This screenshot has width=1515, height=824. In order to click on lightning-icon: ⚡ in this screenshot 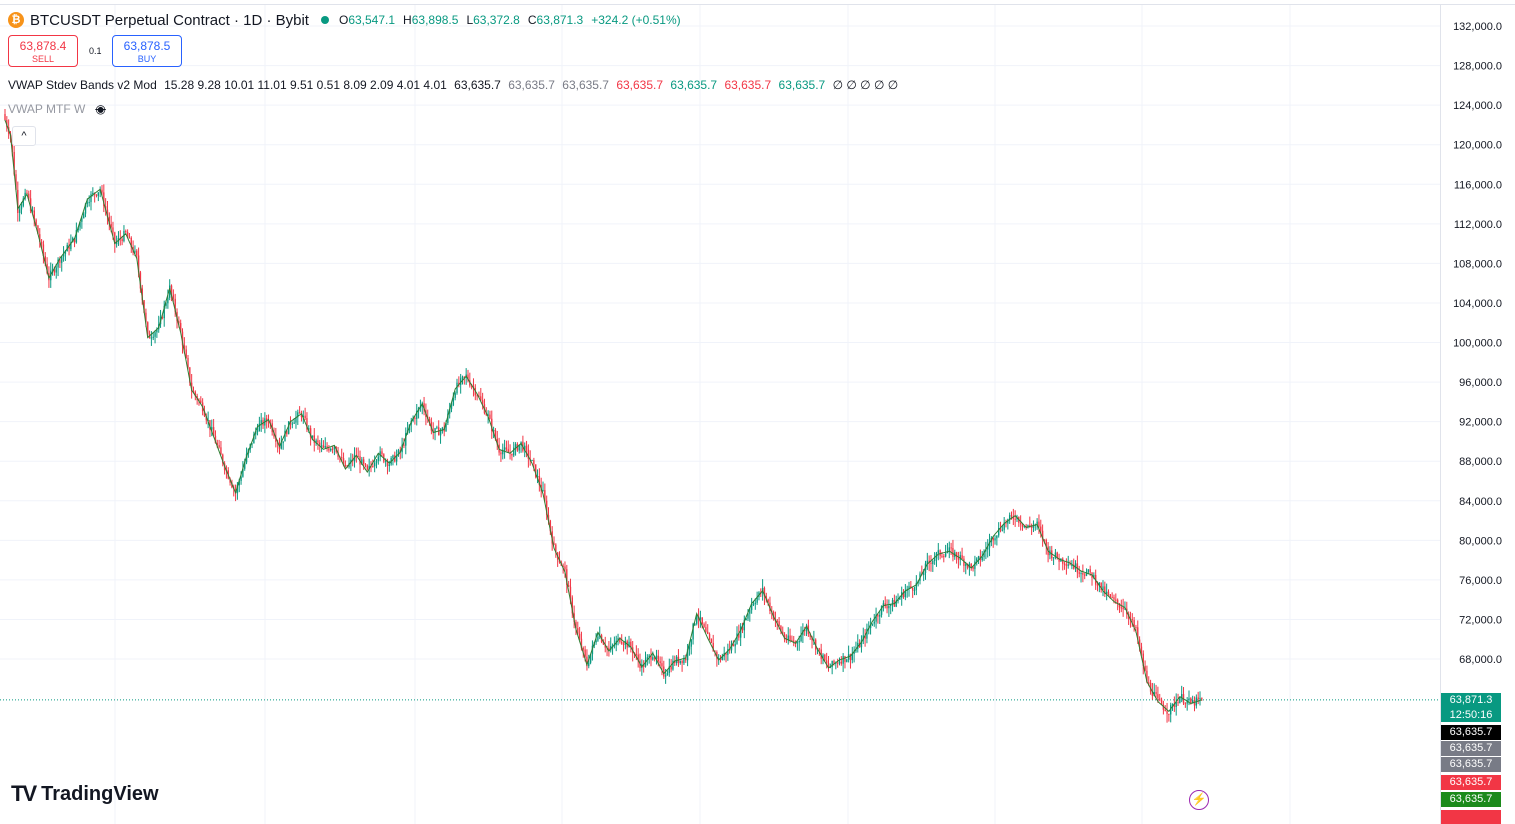, I will do `click(1199, 800)`.